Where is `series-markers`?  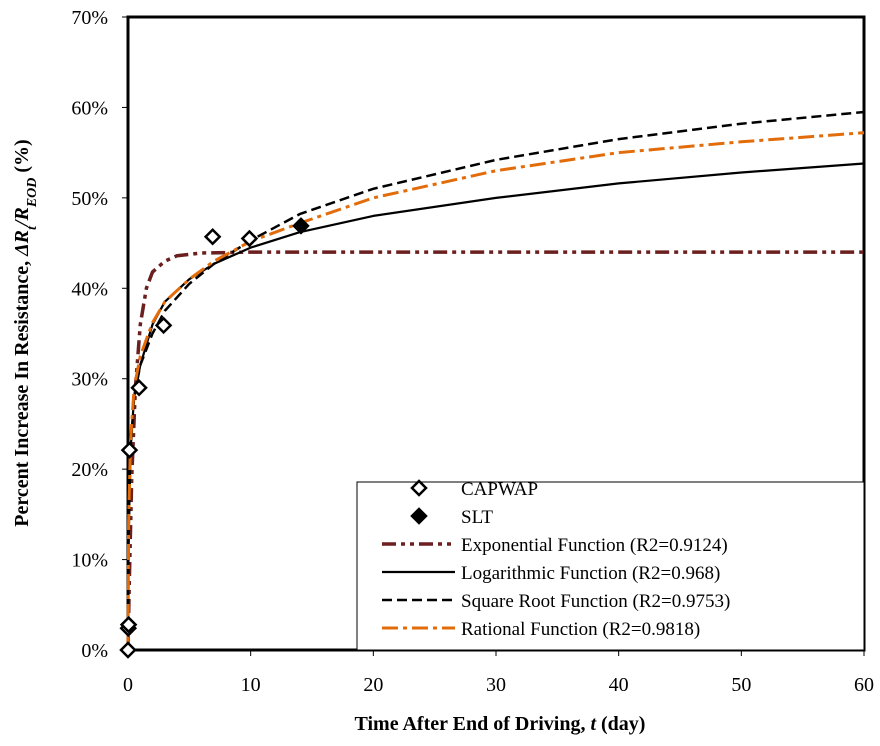 series-markers is located at coordinates (214, 438).